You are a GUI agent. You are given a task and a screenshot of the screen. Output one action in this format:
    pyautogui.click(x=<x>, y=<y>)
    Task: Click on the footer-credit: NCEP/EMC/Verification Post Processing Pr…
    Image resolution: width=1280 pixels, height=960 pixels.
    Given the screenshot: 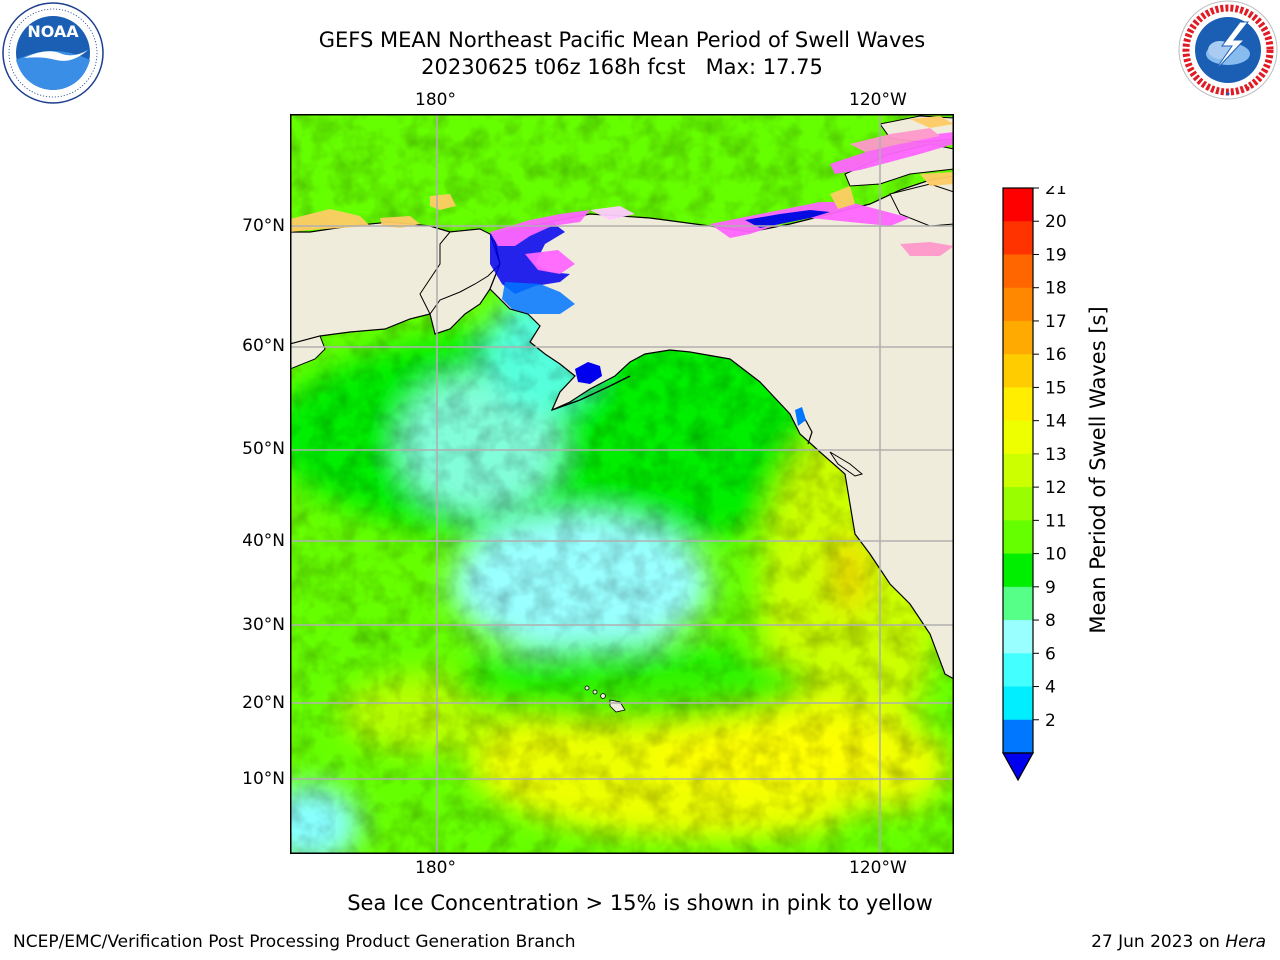 What is the action you would take?
    pyautogui.click(x=294, y=942)
    